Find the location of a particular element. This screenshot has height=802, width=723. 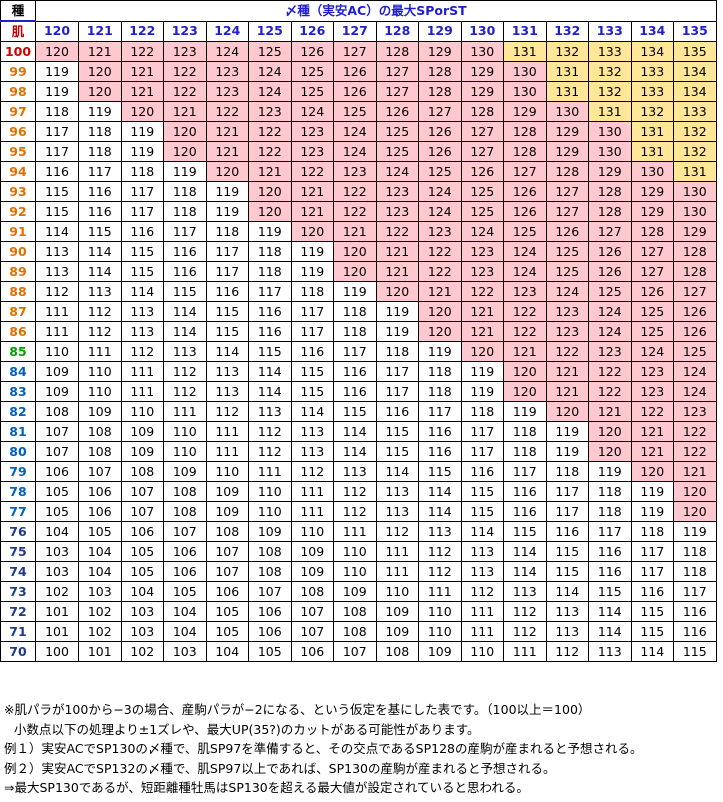

column-header: 133 is located at coordinates (610, 31).